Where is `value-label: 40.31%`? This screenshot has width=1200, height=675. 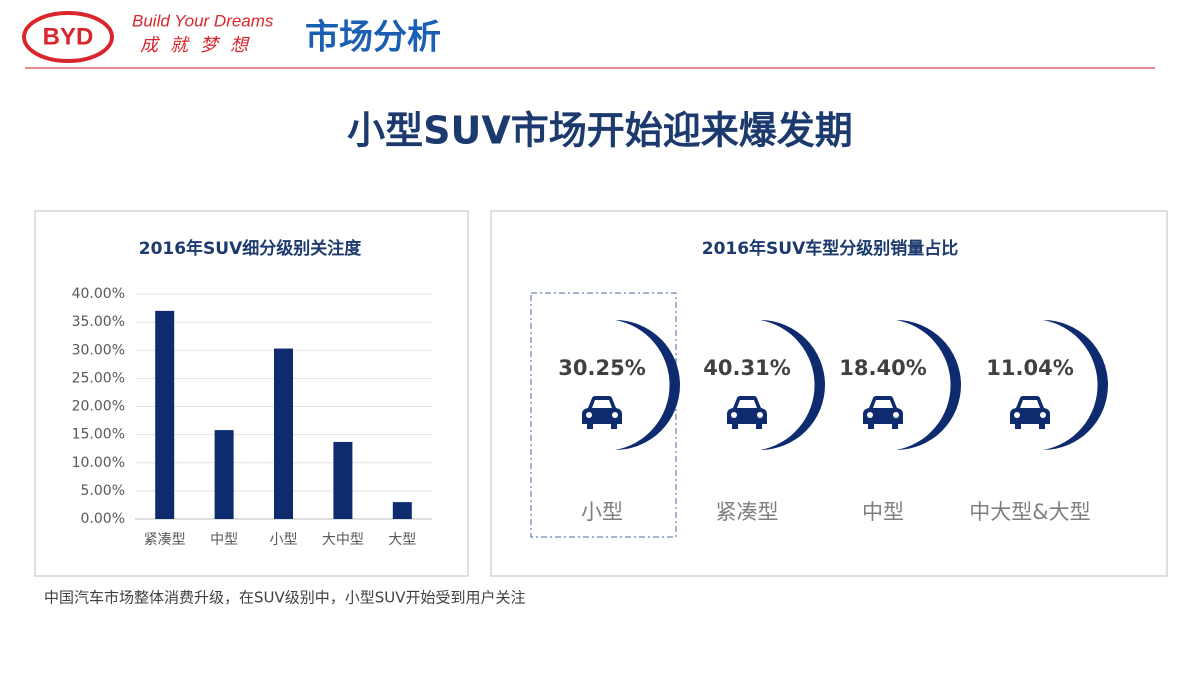
value-label: 40.31% is located at coordinates (746, 368).